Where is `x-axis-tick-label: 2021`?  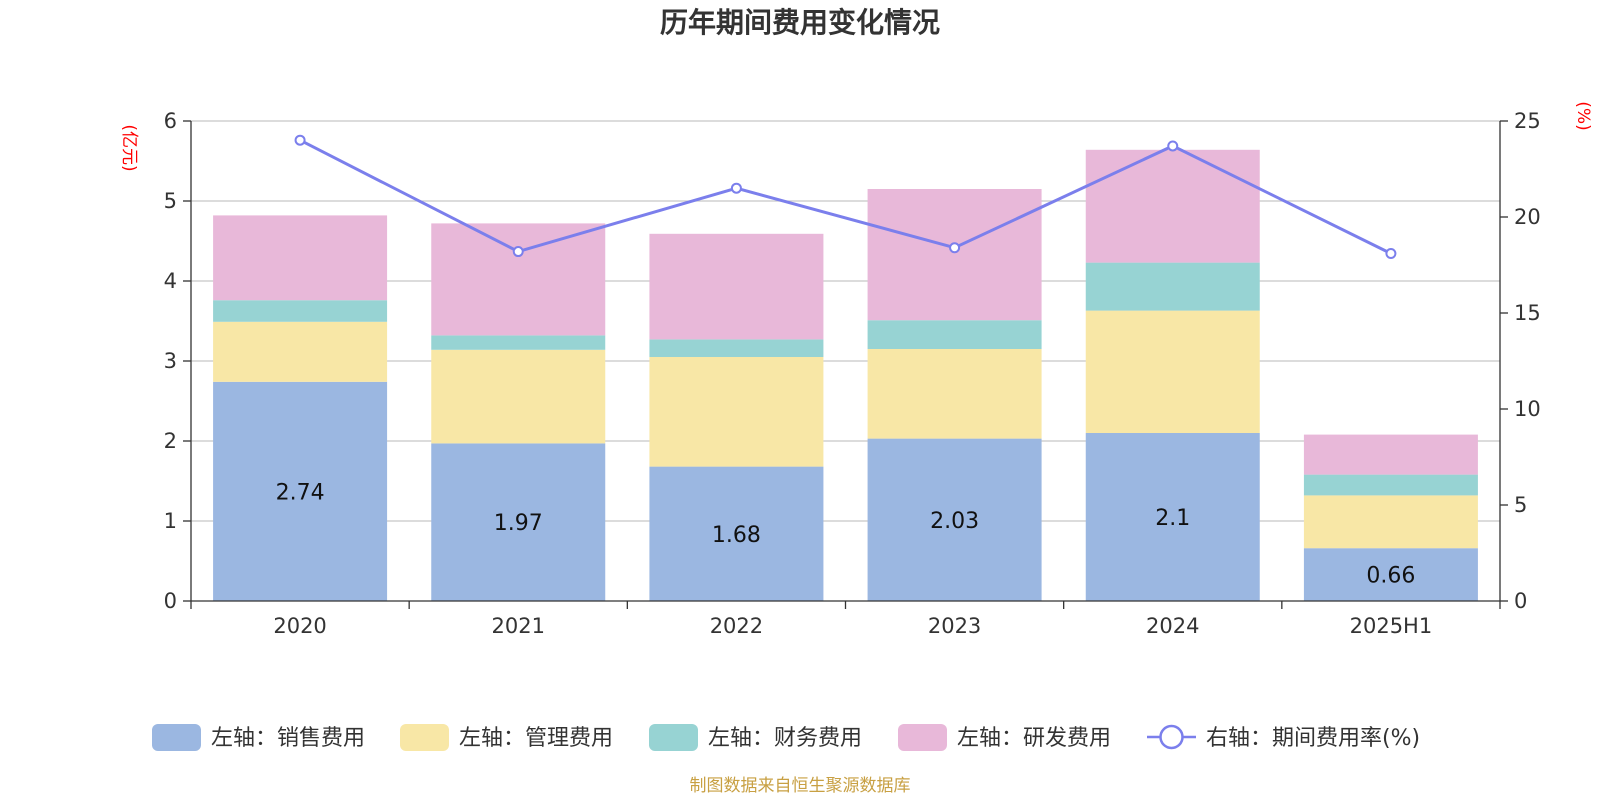
x-axis-tick-label: 2021 is located at coordinates (518, 626).